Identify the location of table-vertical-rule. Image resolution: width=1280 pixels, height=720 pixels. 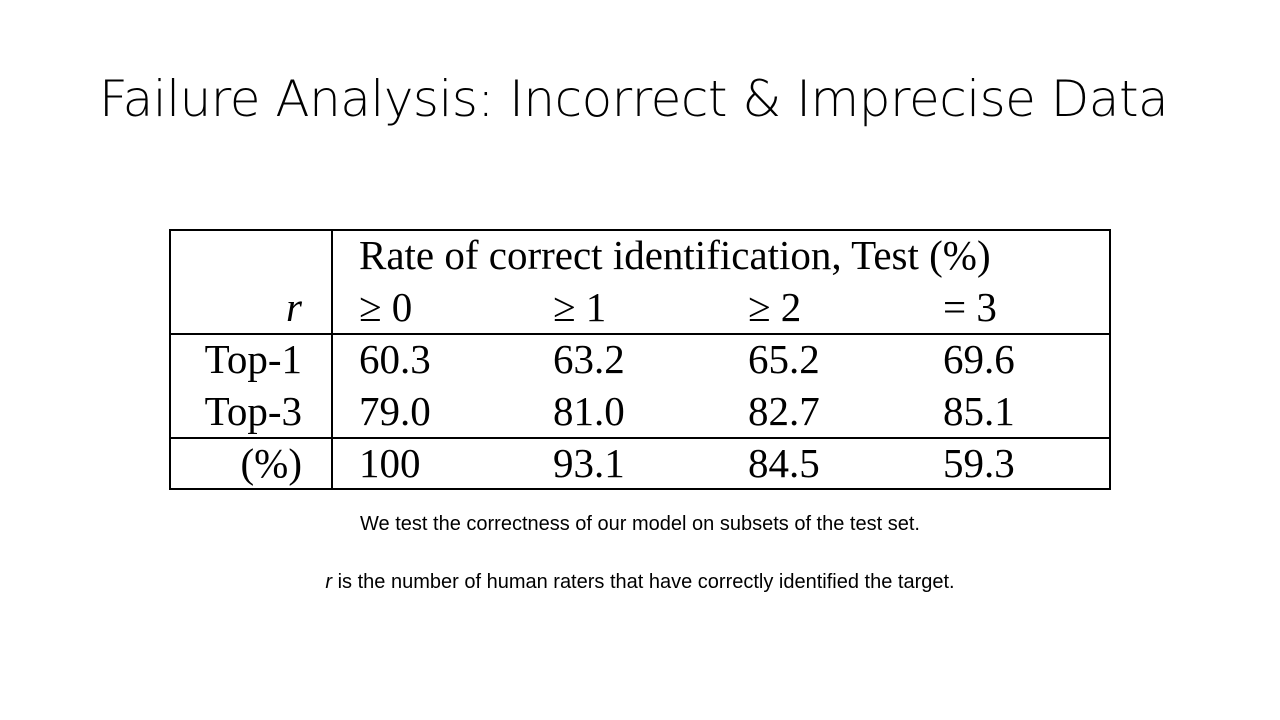
(332, 359).